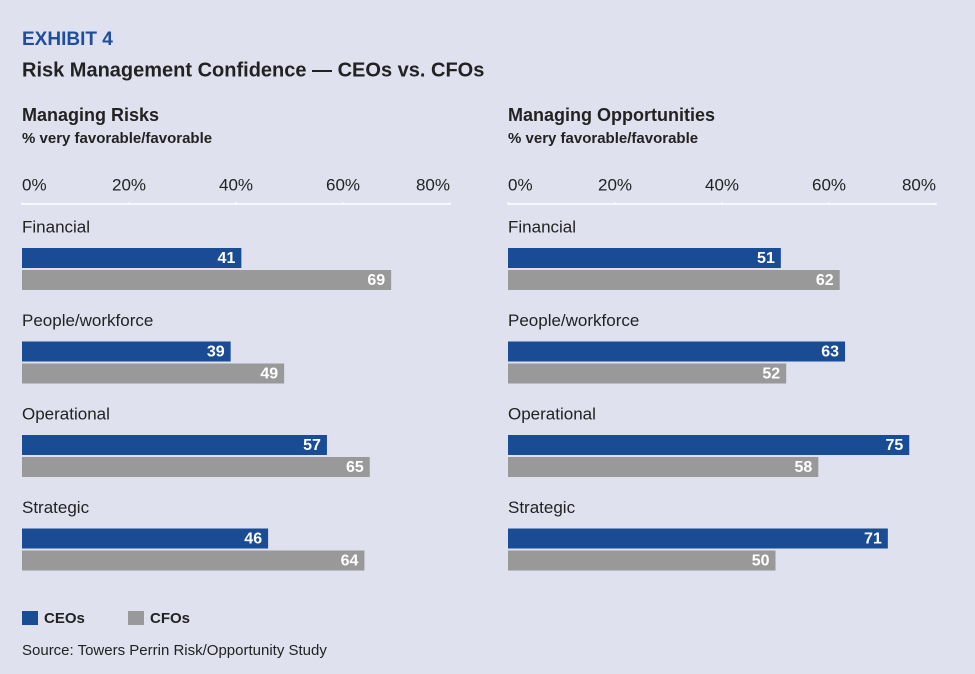  What do you see at coordinates (312, 445) in the screenshot?
I see `bar-value-label: 57` at bounding box center [312, 445].